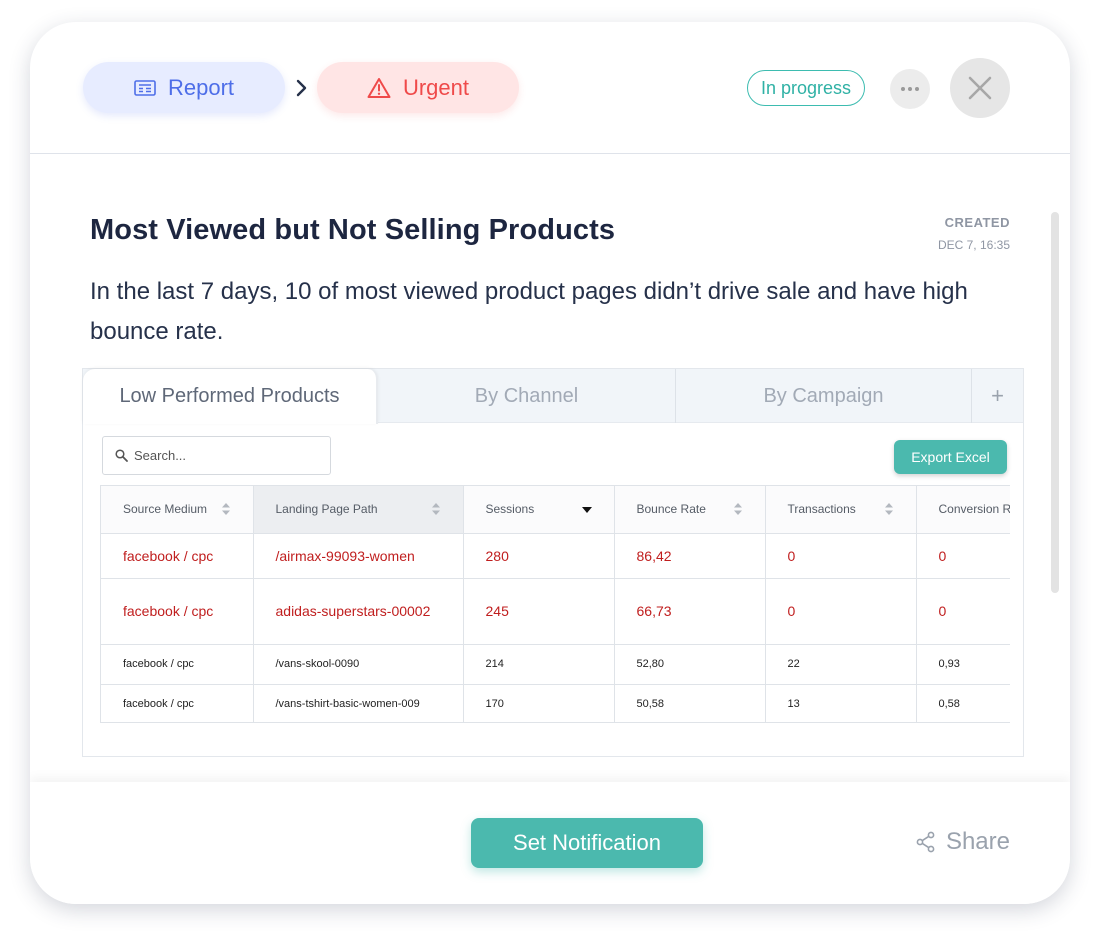 The width and height of the screenshot is (1100, 940). Describe the element at coordinates (358, 556) in the screenshot. I see `table-cell: /airmax-99093-women` at that location.